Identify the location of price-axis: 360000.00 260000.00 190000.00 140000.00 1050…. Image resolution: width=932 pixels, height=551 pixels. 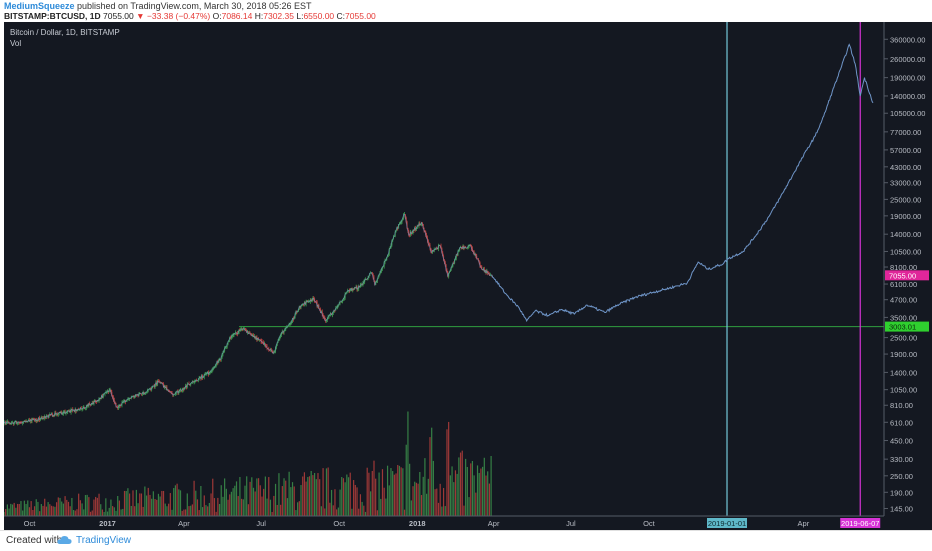
(906, 269).